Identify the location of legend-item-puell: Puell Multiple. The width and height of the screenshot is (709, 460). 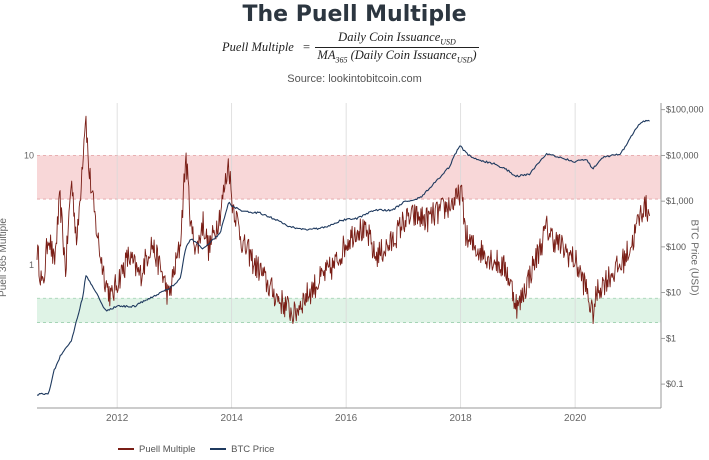
(157, 449).